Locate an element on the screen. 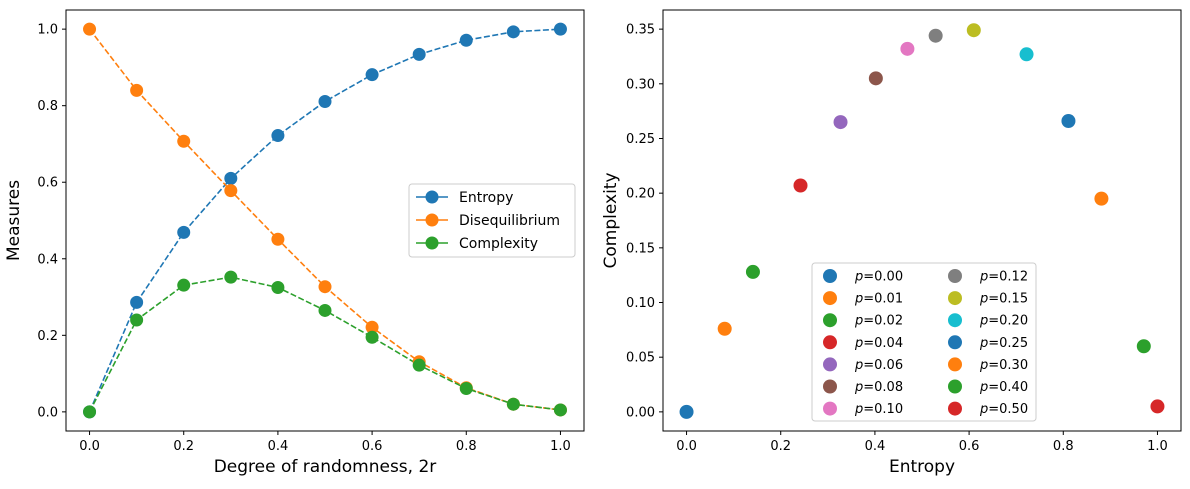 This screenshot has width=1190, height=489. y-axis-label: Complexity is located at coordinates (611, 220).